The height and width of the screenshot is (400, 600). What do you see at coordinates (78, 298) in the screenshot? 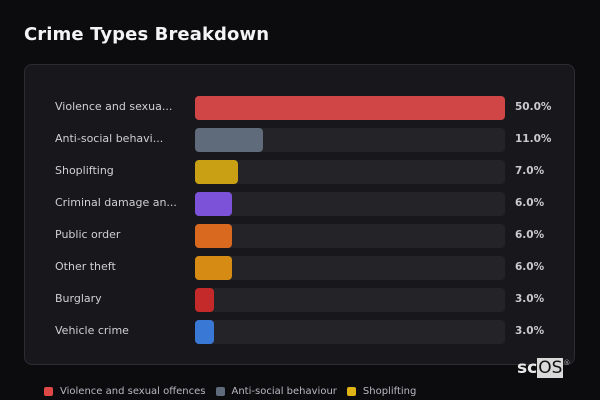
I see `bar-label: Burglary` at bounding box center [78, 298].